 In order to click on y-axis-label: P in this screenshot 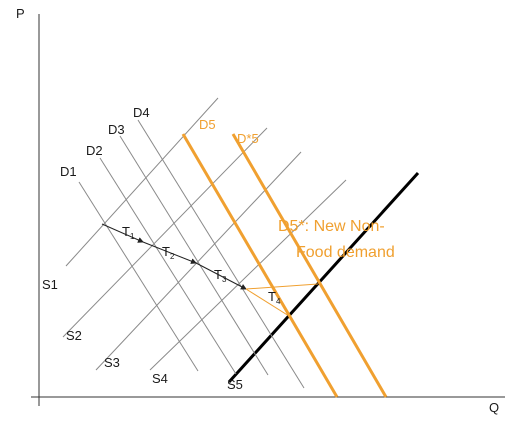, I will do `click(20, 13)`.